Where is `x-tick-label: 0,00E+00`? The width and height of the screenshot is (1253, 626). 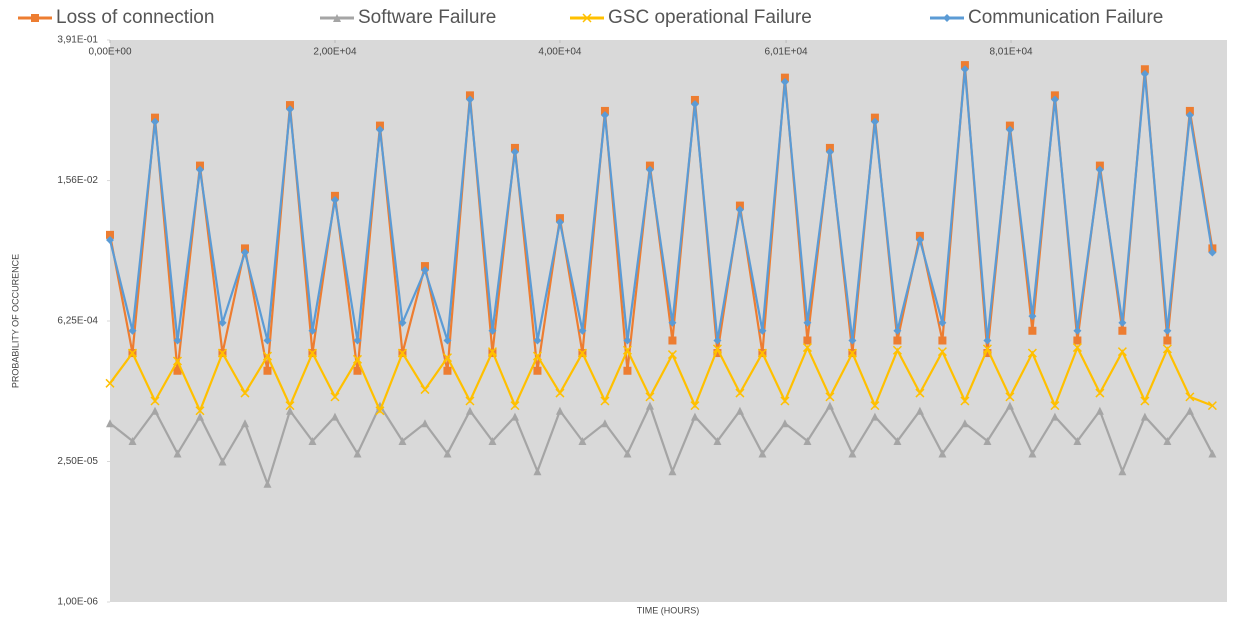 x-tick-label: 0,00E+00 is located at coordinates (110, 52).